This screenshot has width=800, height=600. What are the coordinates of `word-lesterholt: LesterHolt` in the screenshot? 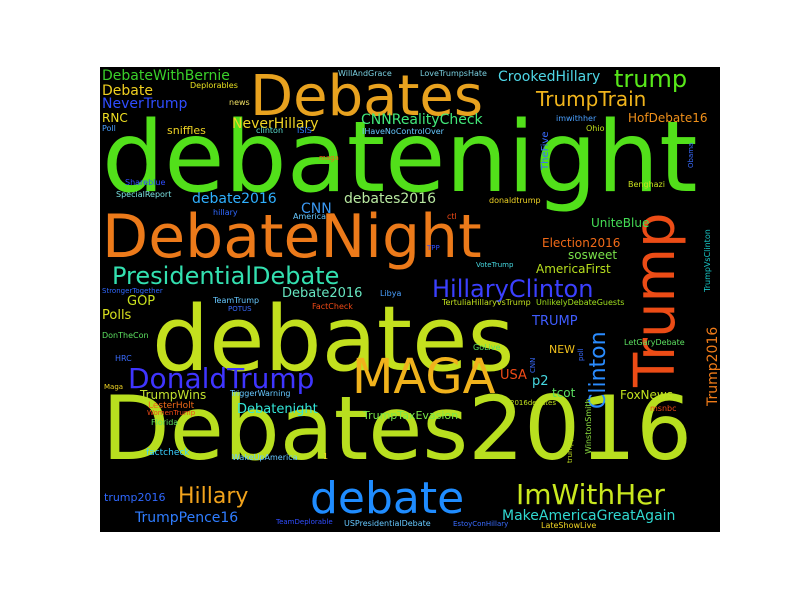 It's located at (171, 406).